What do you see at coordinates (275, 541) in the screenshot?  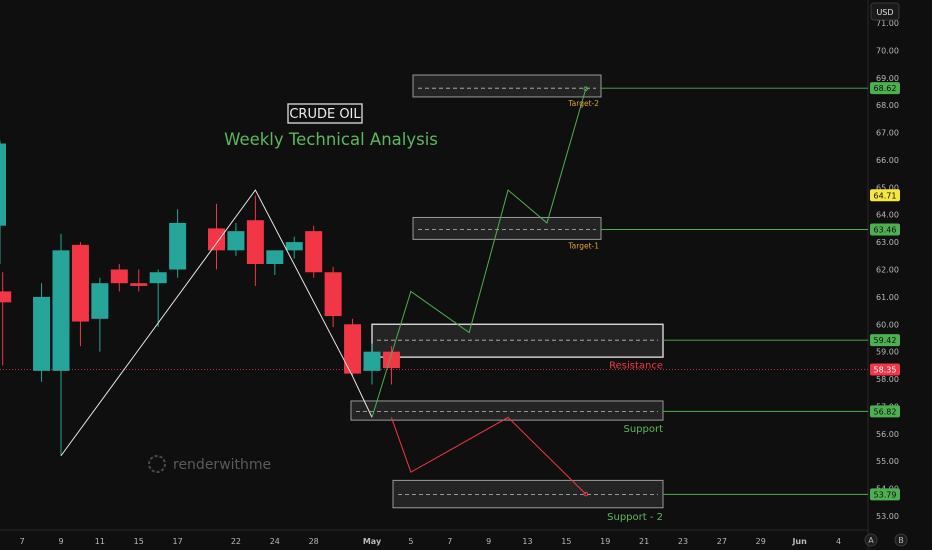 I see `time-tick-label: 24` at bounding box center [275, 541].